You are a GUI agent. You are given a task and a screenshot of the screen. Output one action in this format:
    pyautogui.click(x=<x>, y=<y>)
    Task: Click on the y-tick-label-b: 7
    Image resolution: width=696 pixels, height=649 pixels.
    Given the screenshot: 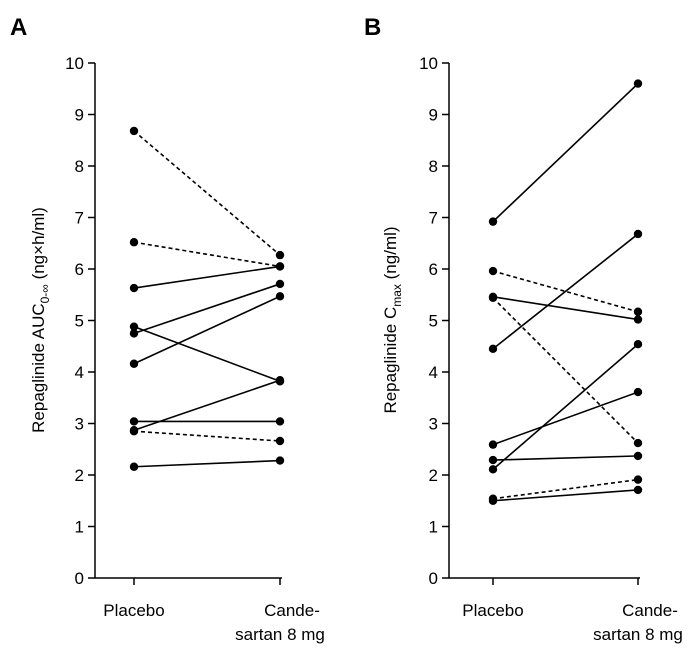 What is the action you would take?
    pyautogui.click(x=433, y=218)
    